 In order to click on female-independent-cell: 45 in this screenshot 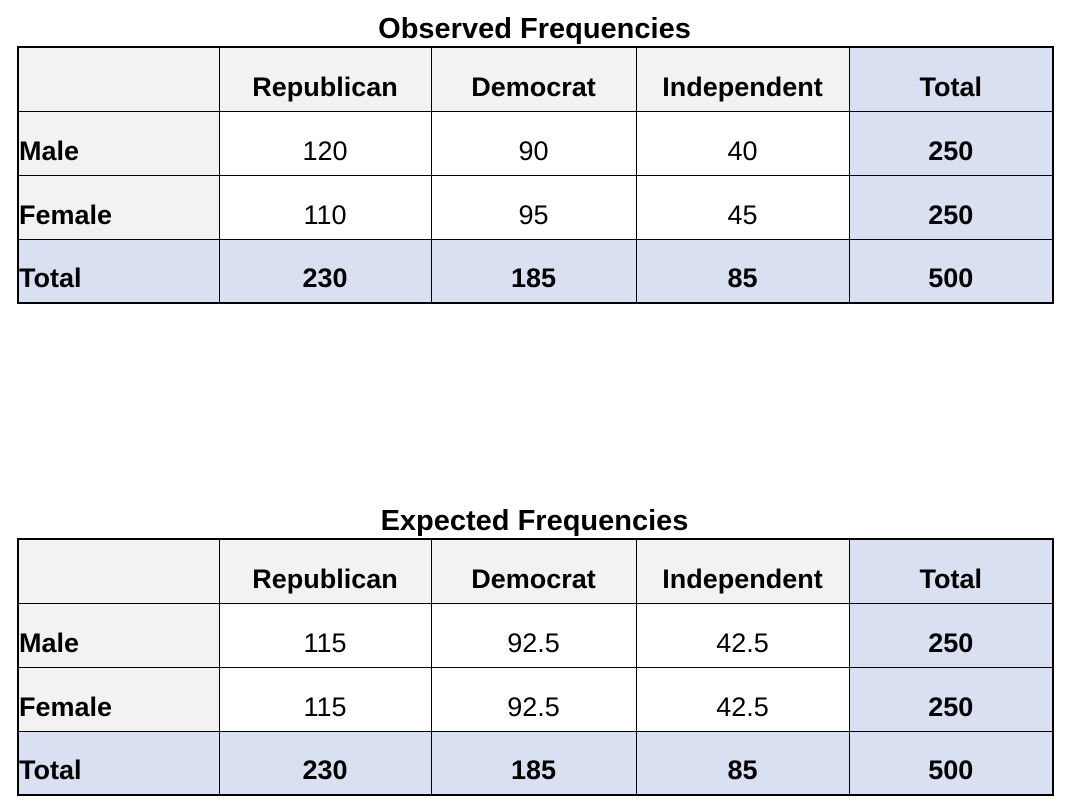, I will do `click(742, 207)`.